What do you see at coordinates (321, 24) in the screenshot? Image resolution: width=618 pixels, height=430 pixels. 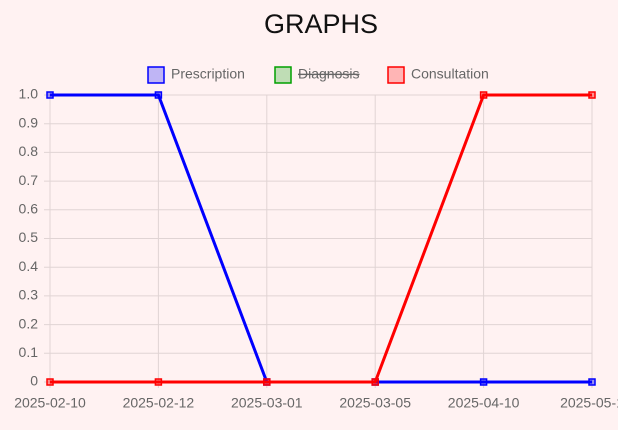 I see `chart-title: GRAPHS` at bounding box center [321, 24].